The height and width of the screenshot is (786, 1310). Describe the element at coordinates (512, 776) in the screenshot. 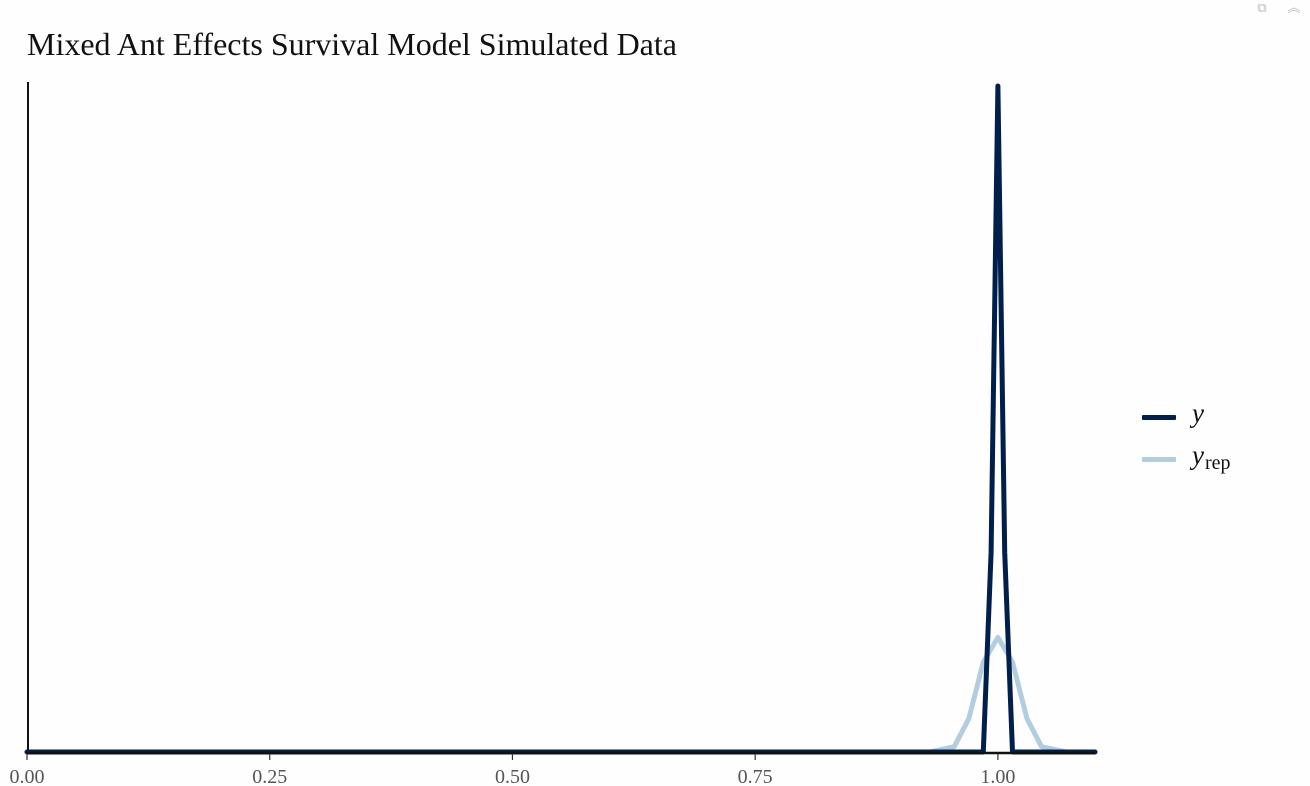

I see `x-tick-label-2: 0.50` at that location.